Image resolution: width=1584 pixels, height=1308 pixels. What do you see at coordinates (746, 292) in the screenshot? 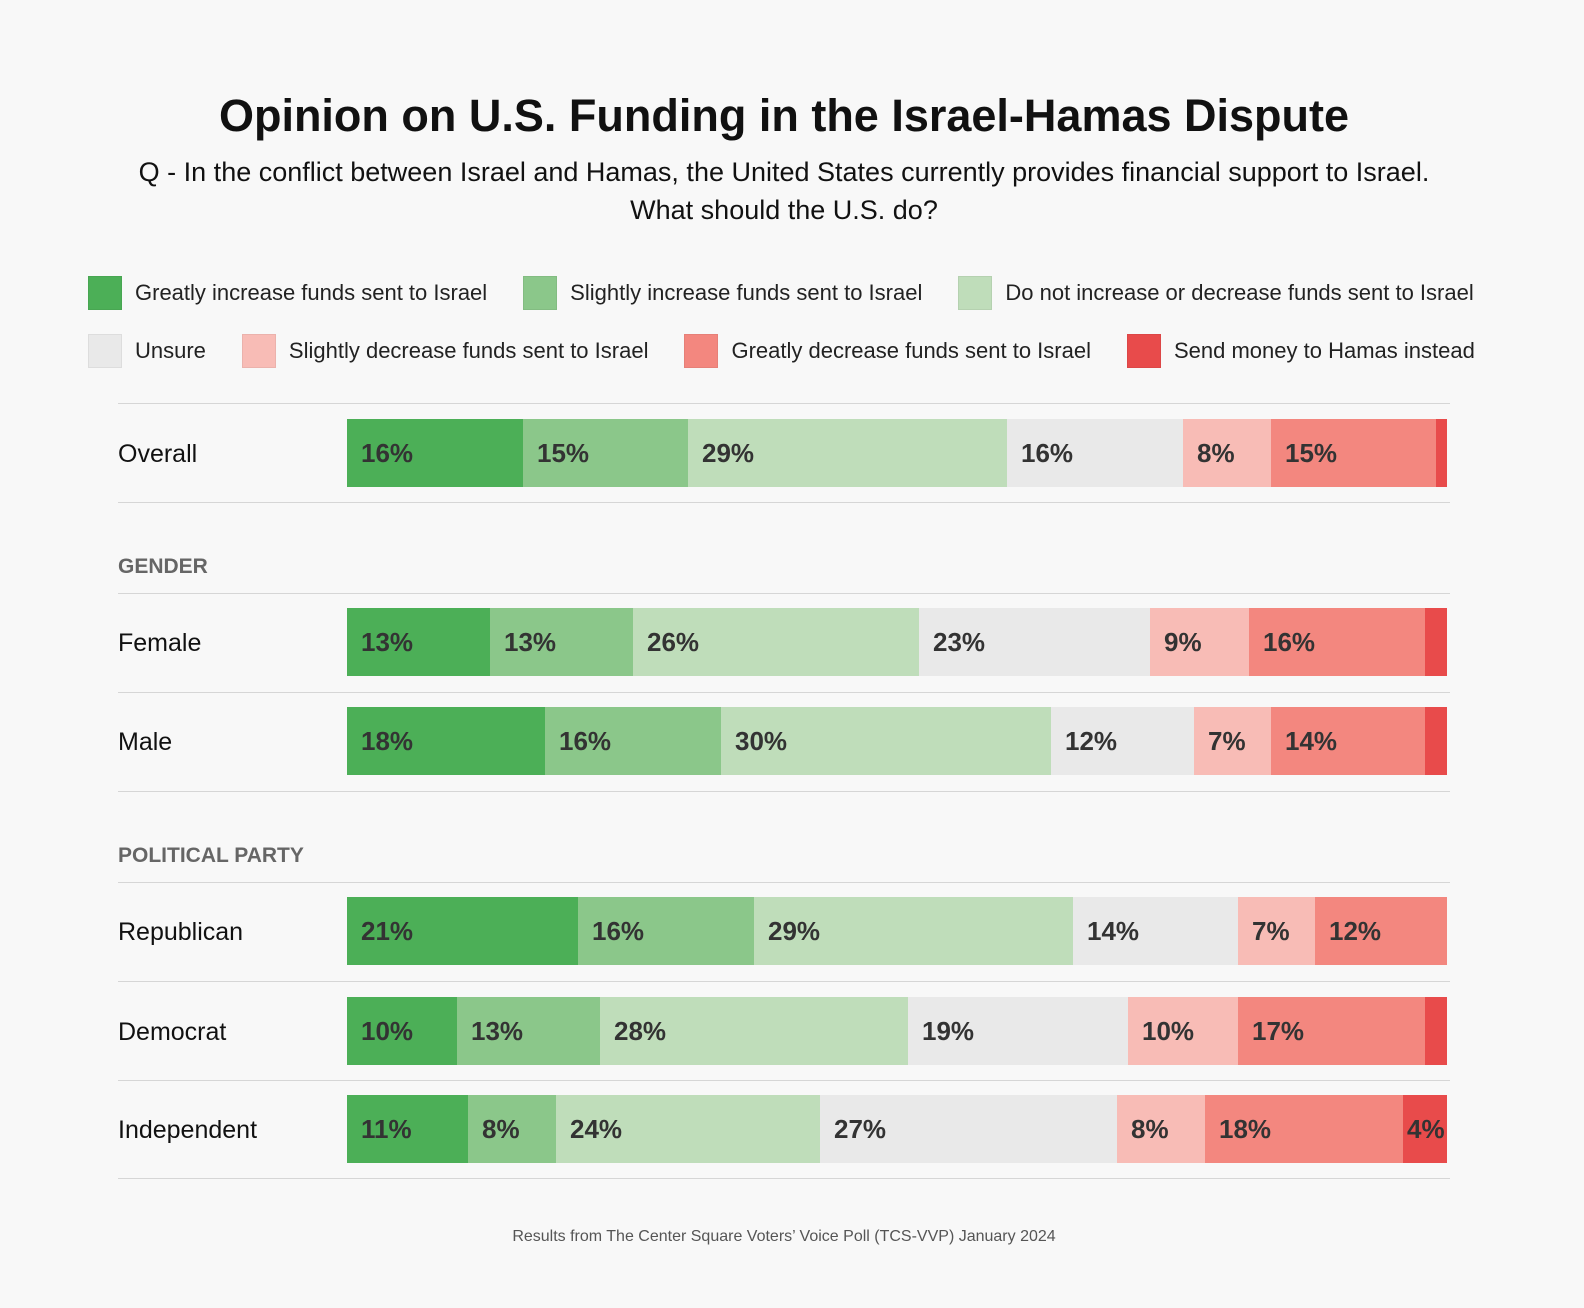
I see `legend-label: Slightly increase funds sent to Israel` at bounding box center [746, 292].